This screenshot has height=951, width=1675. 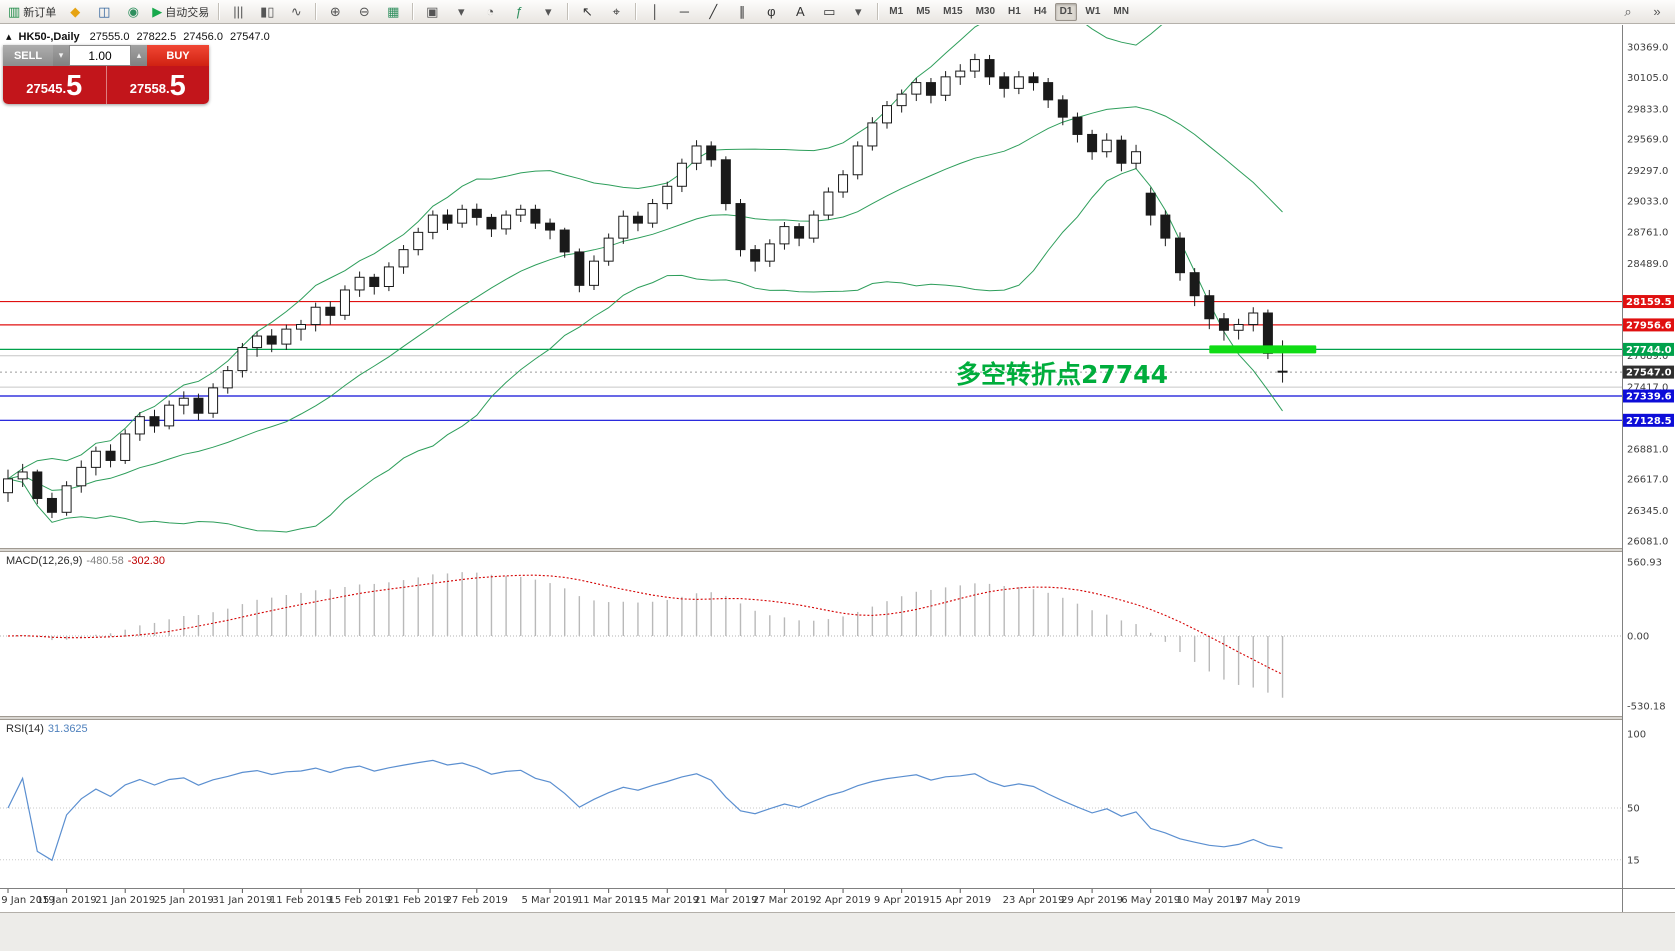 I want to click on macd-scale-label: -530.18, so click(x=1646, y=706).